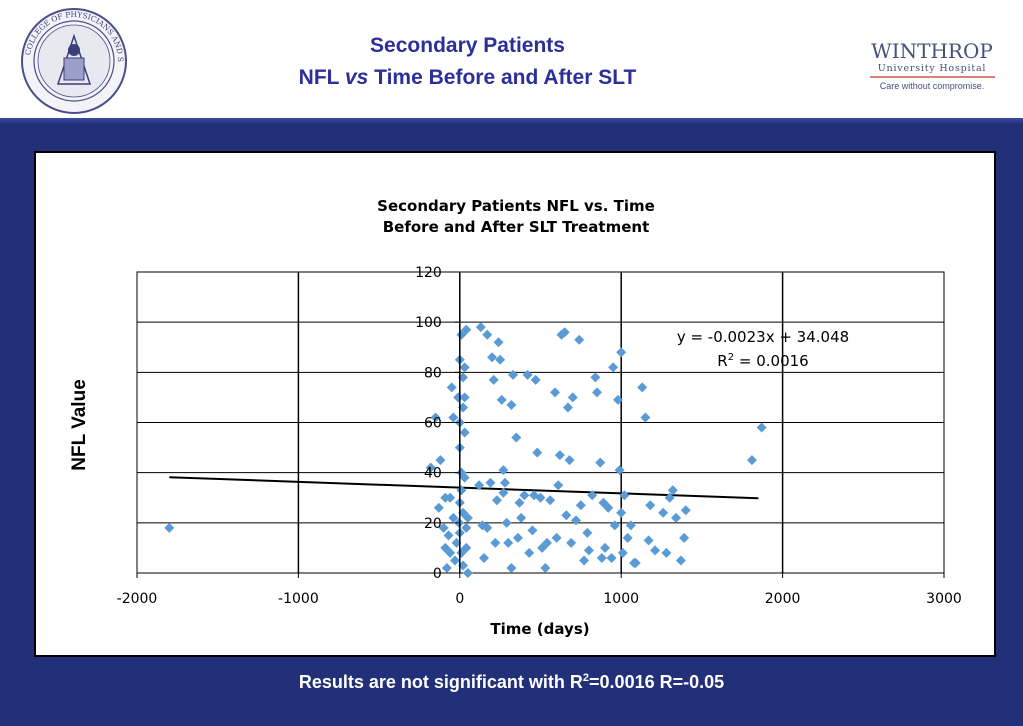 The image size is (1023, 726). I want to click on y-tick-label: 0, so click(437, 574).